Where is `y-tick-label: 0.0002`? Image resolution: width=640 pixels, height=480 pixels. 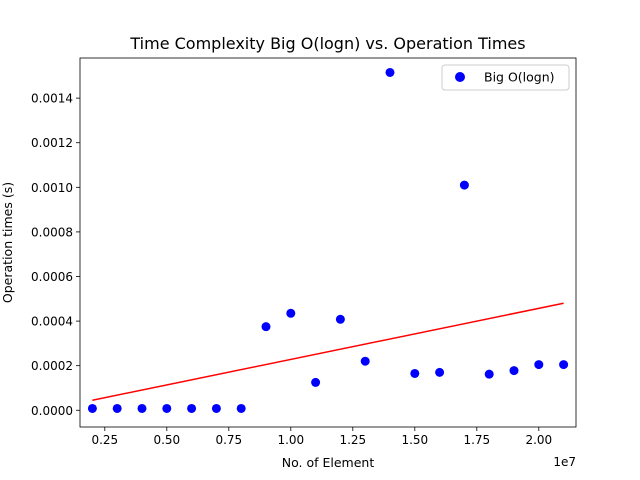 y-tick-label: 0.0002 is located at coordinates (52, 366).